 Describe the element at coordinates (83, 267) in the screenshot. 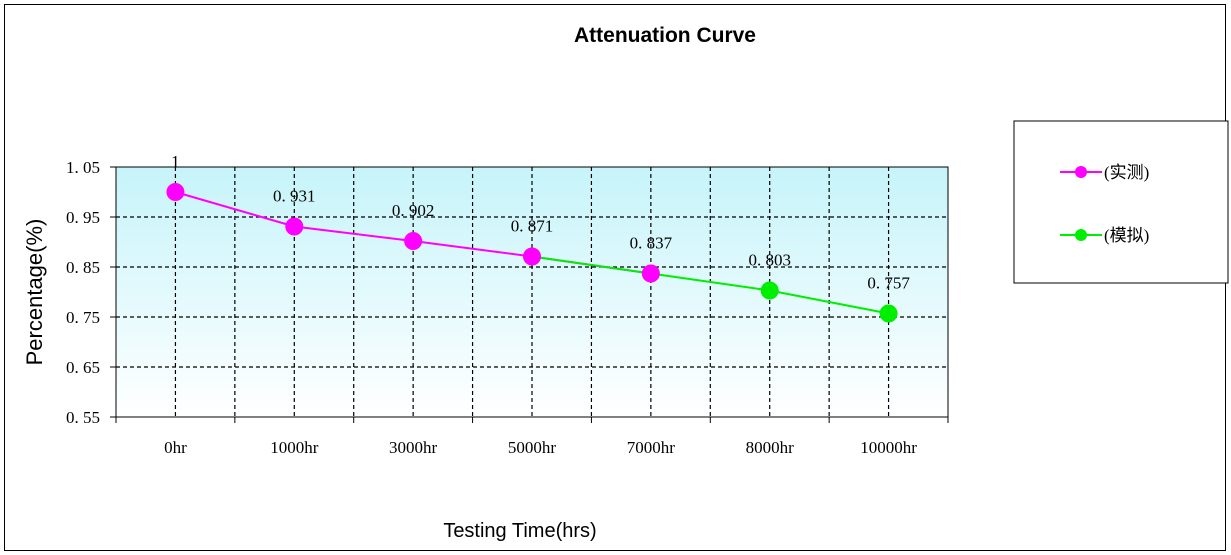

I see `y-tick-label: 0. 85` at that location.